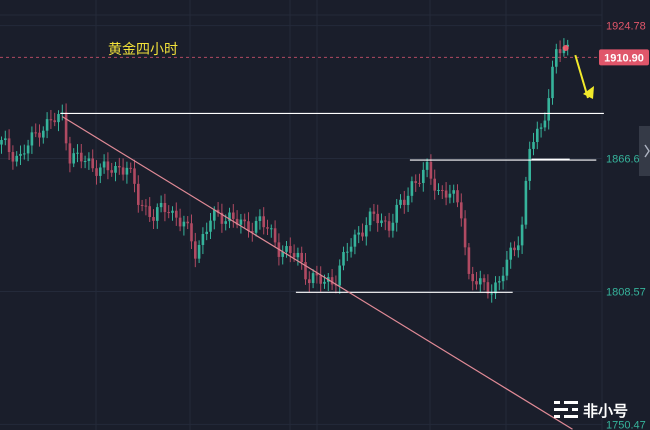 The height and width of the screenshot is (430, 650). I want to click on price-axis: 1924.78 1866.68 1808.57 1750.47, so click(626, 225).